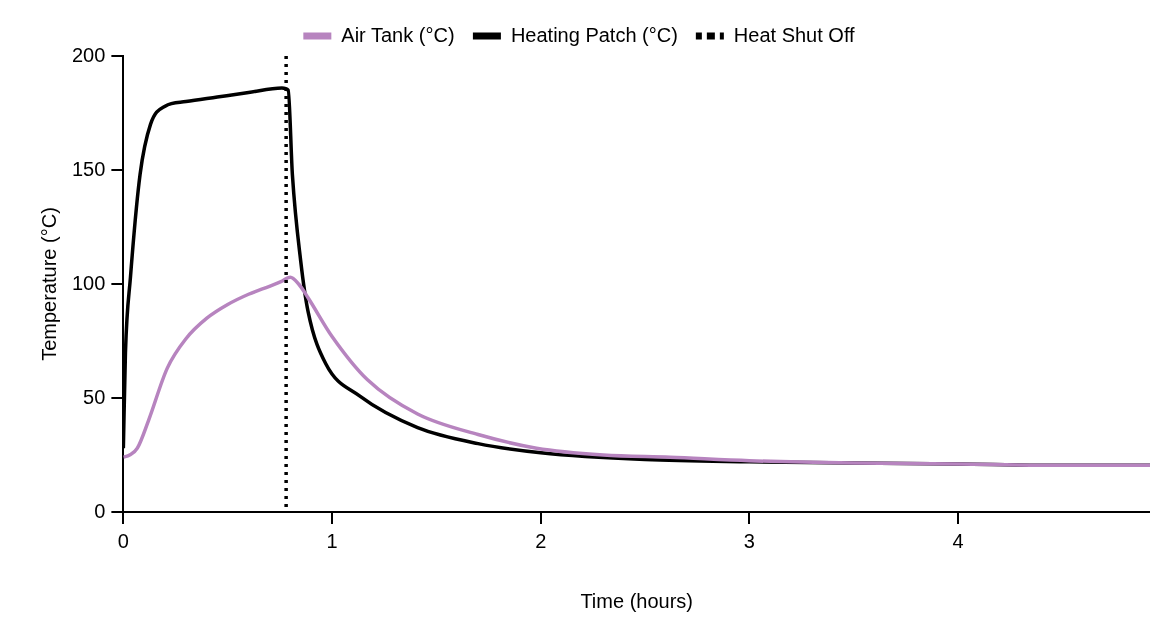 The height and width of the screenshot is (626, 1158). I want to click on y-axis-title: Temperature (°C), so click(48, 284).